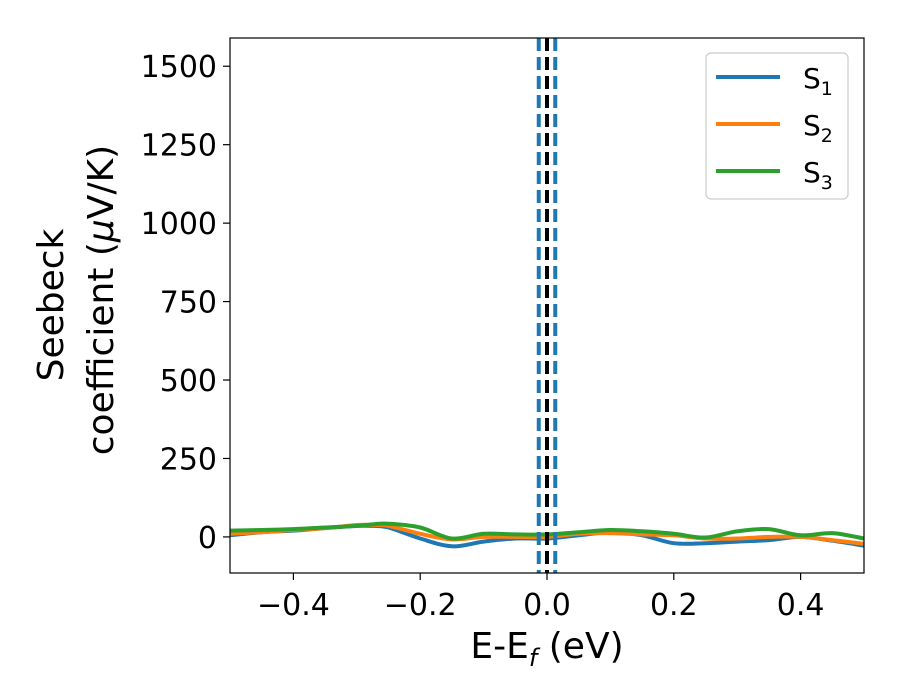 Image resolution: width=900 pixels, height=700 pixels. Describe the element at coordinates (188, 459) in the screenshot. I see `y-tick-label: 250` at that location.